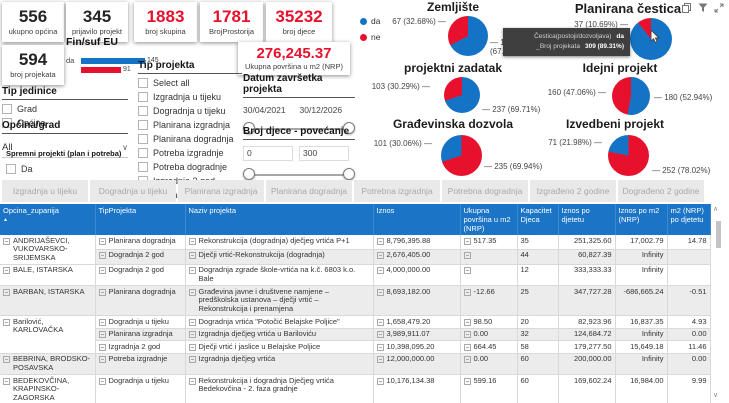 The height and width of the screenshot is (403, 729). Describe the element at coordinates (113, 60) in the screenshot. I see `bar` at that location.